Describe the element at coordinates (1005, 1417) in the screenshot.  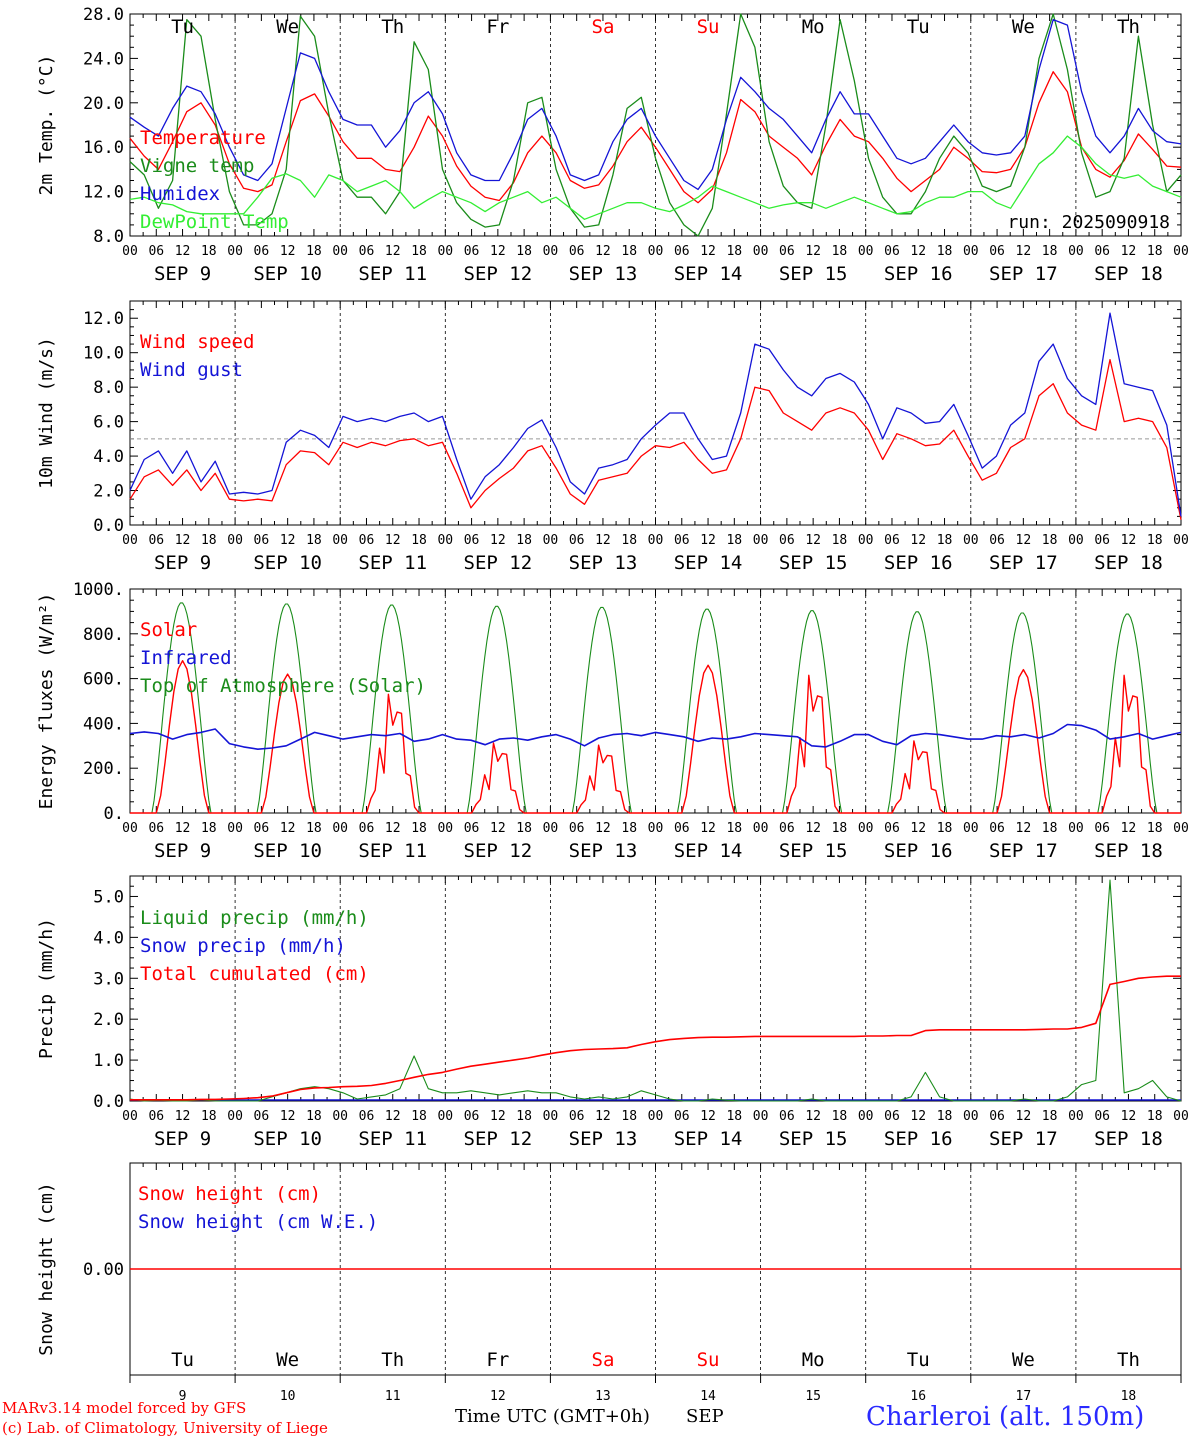
I see `location-label: Charleroi (alt. 150m)` at that location.